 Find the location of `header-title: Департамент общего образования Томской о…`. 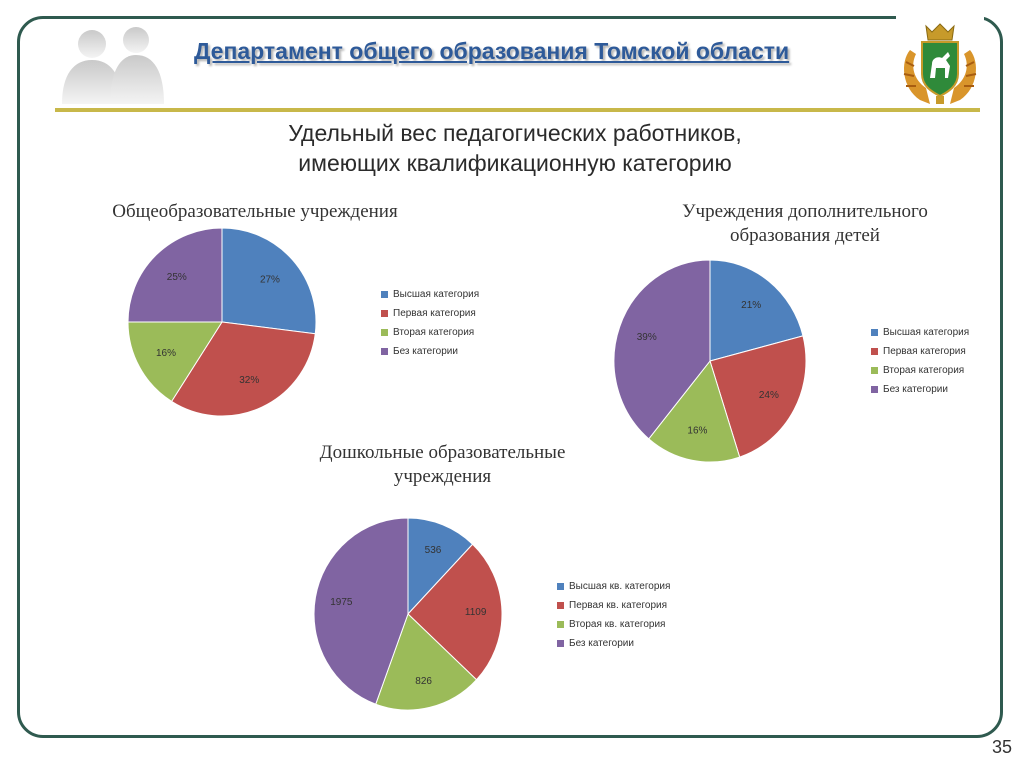

header-title: Департамент общего образования Томской о… is located at coordinates (492, 51).